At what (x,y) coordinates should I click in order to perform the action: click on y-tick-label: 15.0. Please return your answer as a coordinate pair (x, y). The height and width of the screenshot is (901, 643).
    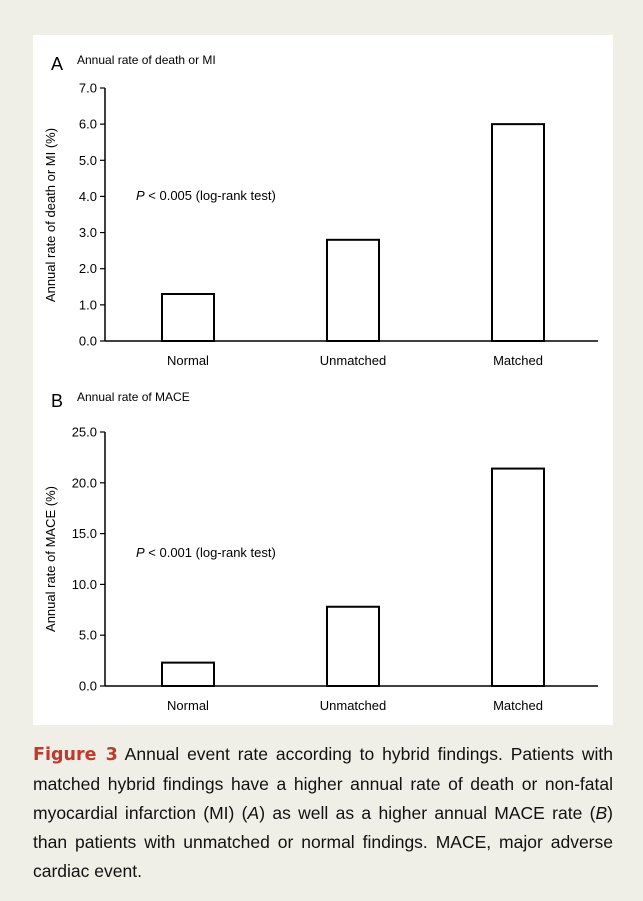
    Looking at the image, I should click on (84, 533).